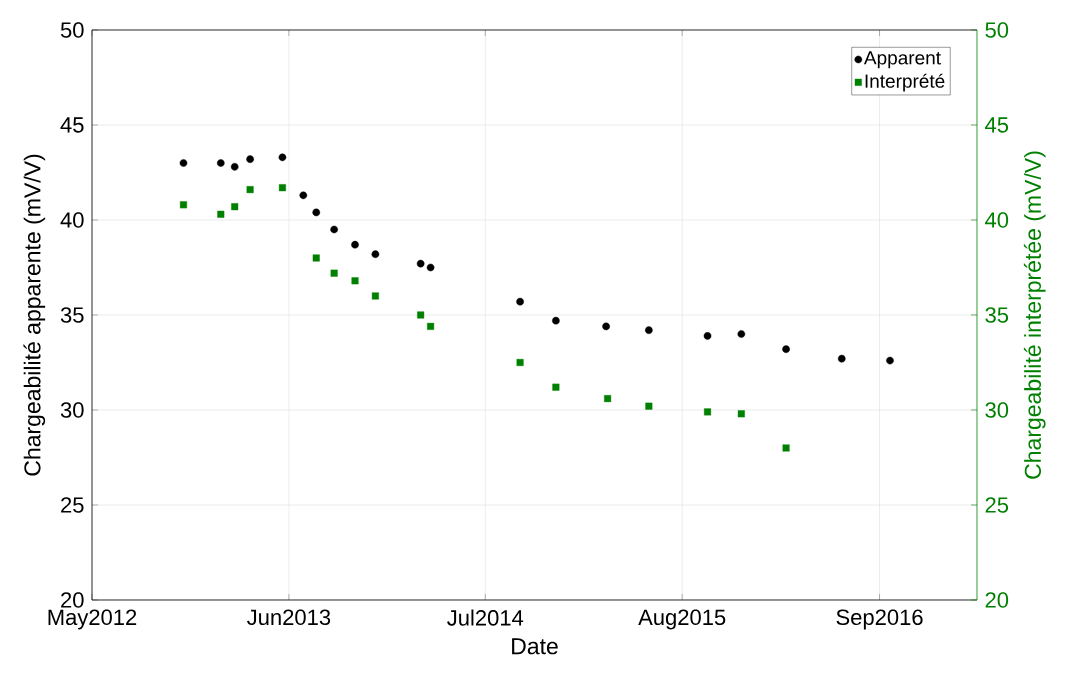 The width and height of the screenshot is (1066, 680). What do you see at coordinates (997, 125) in the screenshot?
I see `y2-tick-label: 45` at bounding box center [997, 125].